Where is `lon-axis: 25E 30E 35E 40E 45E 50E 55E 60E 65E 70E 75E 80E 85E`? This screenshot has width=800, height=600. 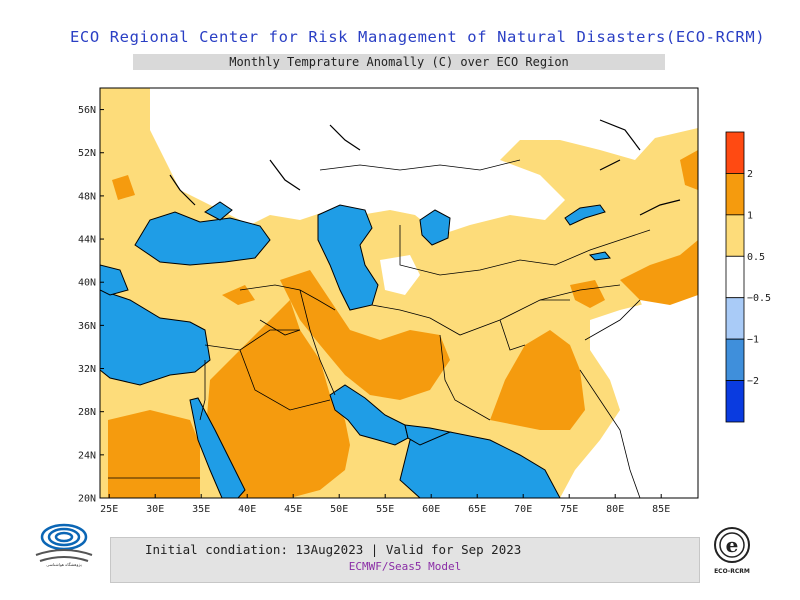 lon-axis: 25E 30E 35E 40E 45E 50E 55E 60E 65E 70E 75E 80E 85E is located at coordinates (385, 504).